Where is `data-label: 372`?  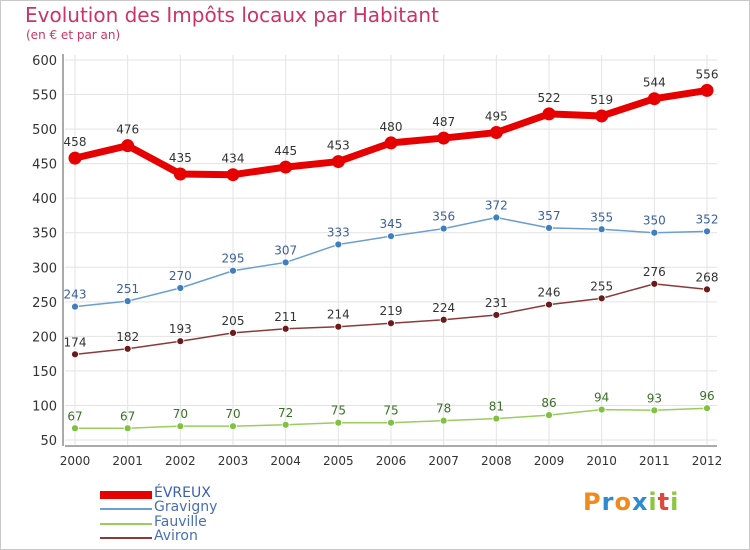
data-label: 372 is located at coordinates (496, 206).